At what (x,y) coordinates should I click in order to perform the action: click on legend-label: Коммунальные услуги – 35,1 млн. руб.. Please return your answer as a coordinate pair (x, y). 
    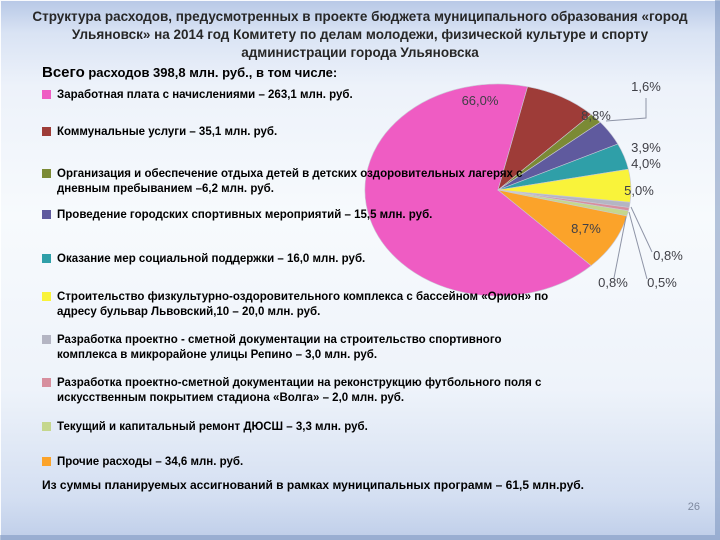
    Looking at the image, I should click on (167, 132).